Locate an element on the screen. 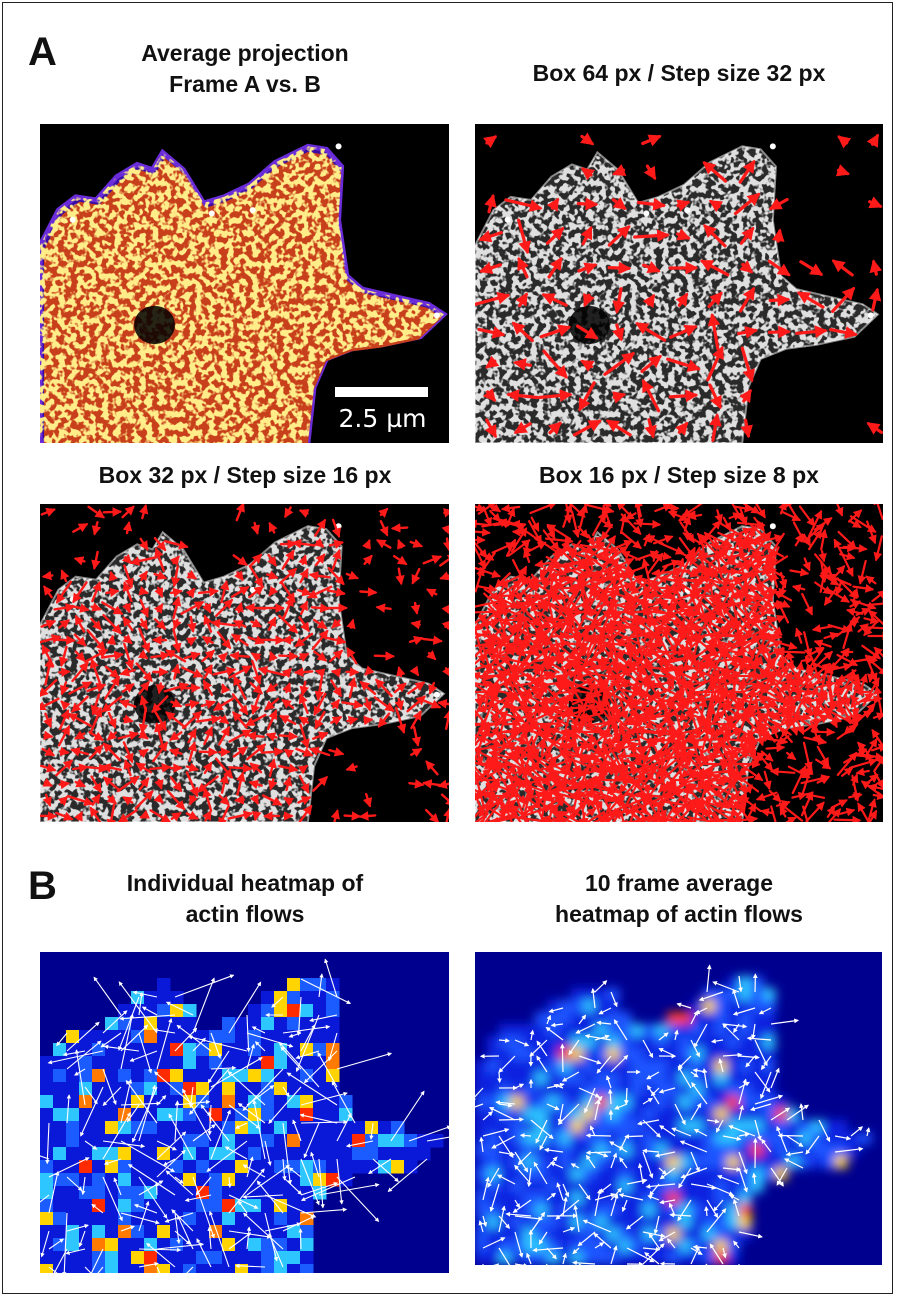  box32-vector-svg is located at coordinates (244, 663).